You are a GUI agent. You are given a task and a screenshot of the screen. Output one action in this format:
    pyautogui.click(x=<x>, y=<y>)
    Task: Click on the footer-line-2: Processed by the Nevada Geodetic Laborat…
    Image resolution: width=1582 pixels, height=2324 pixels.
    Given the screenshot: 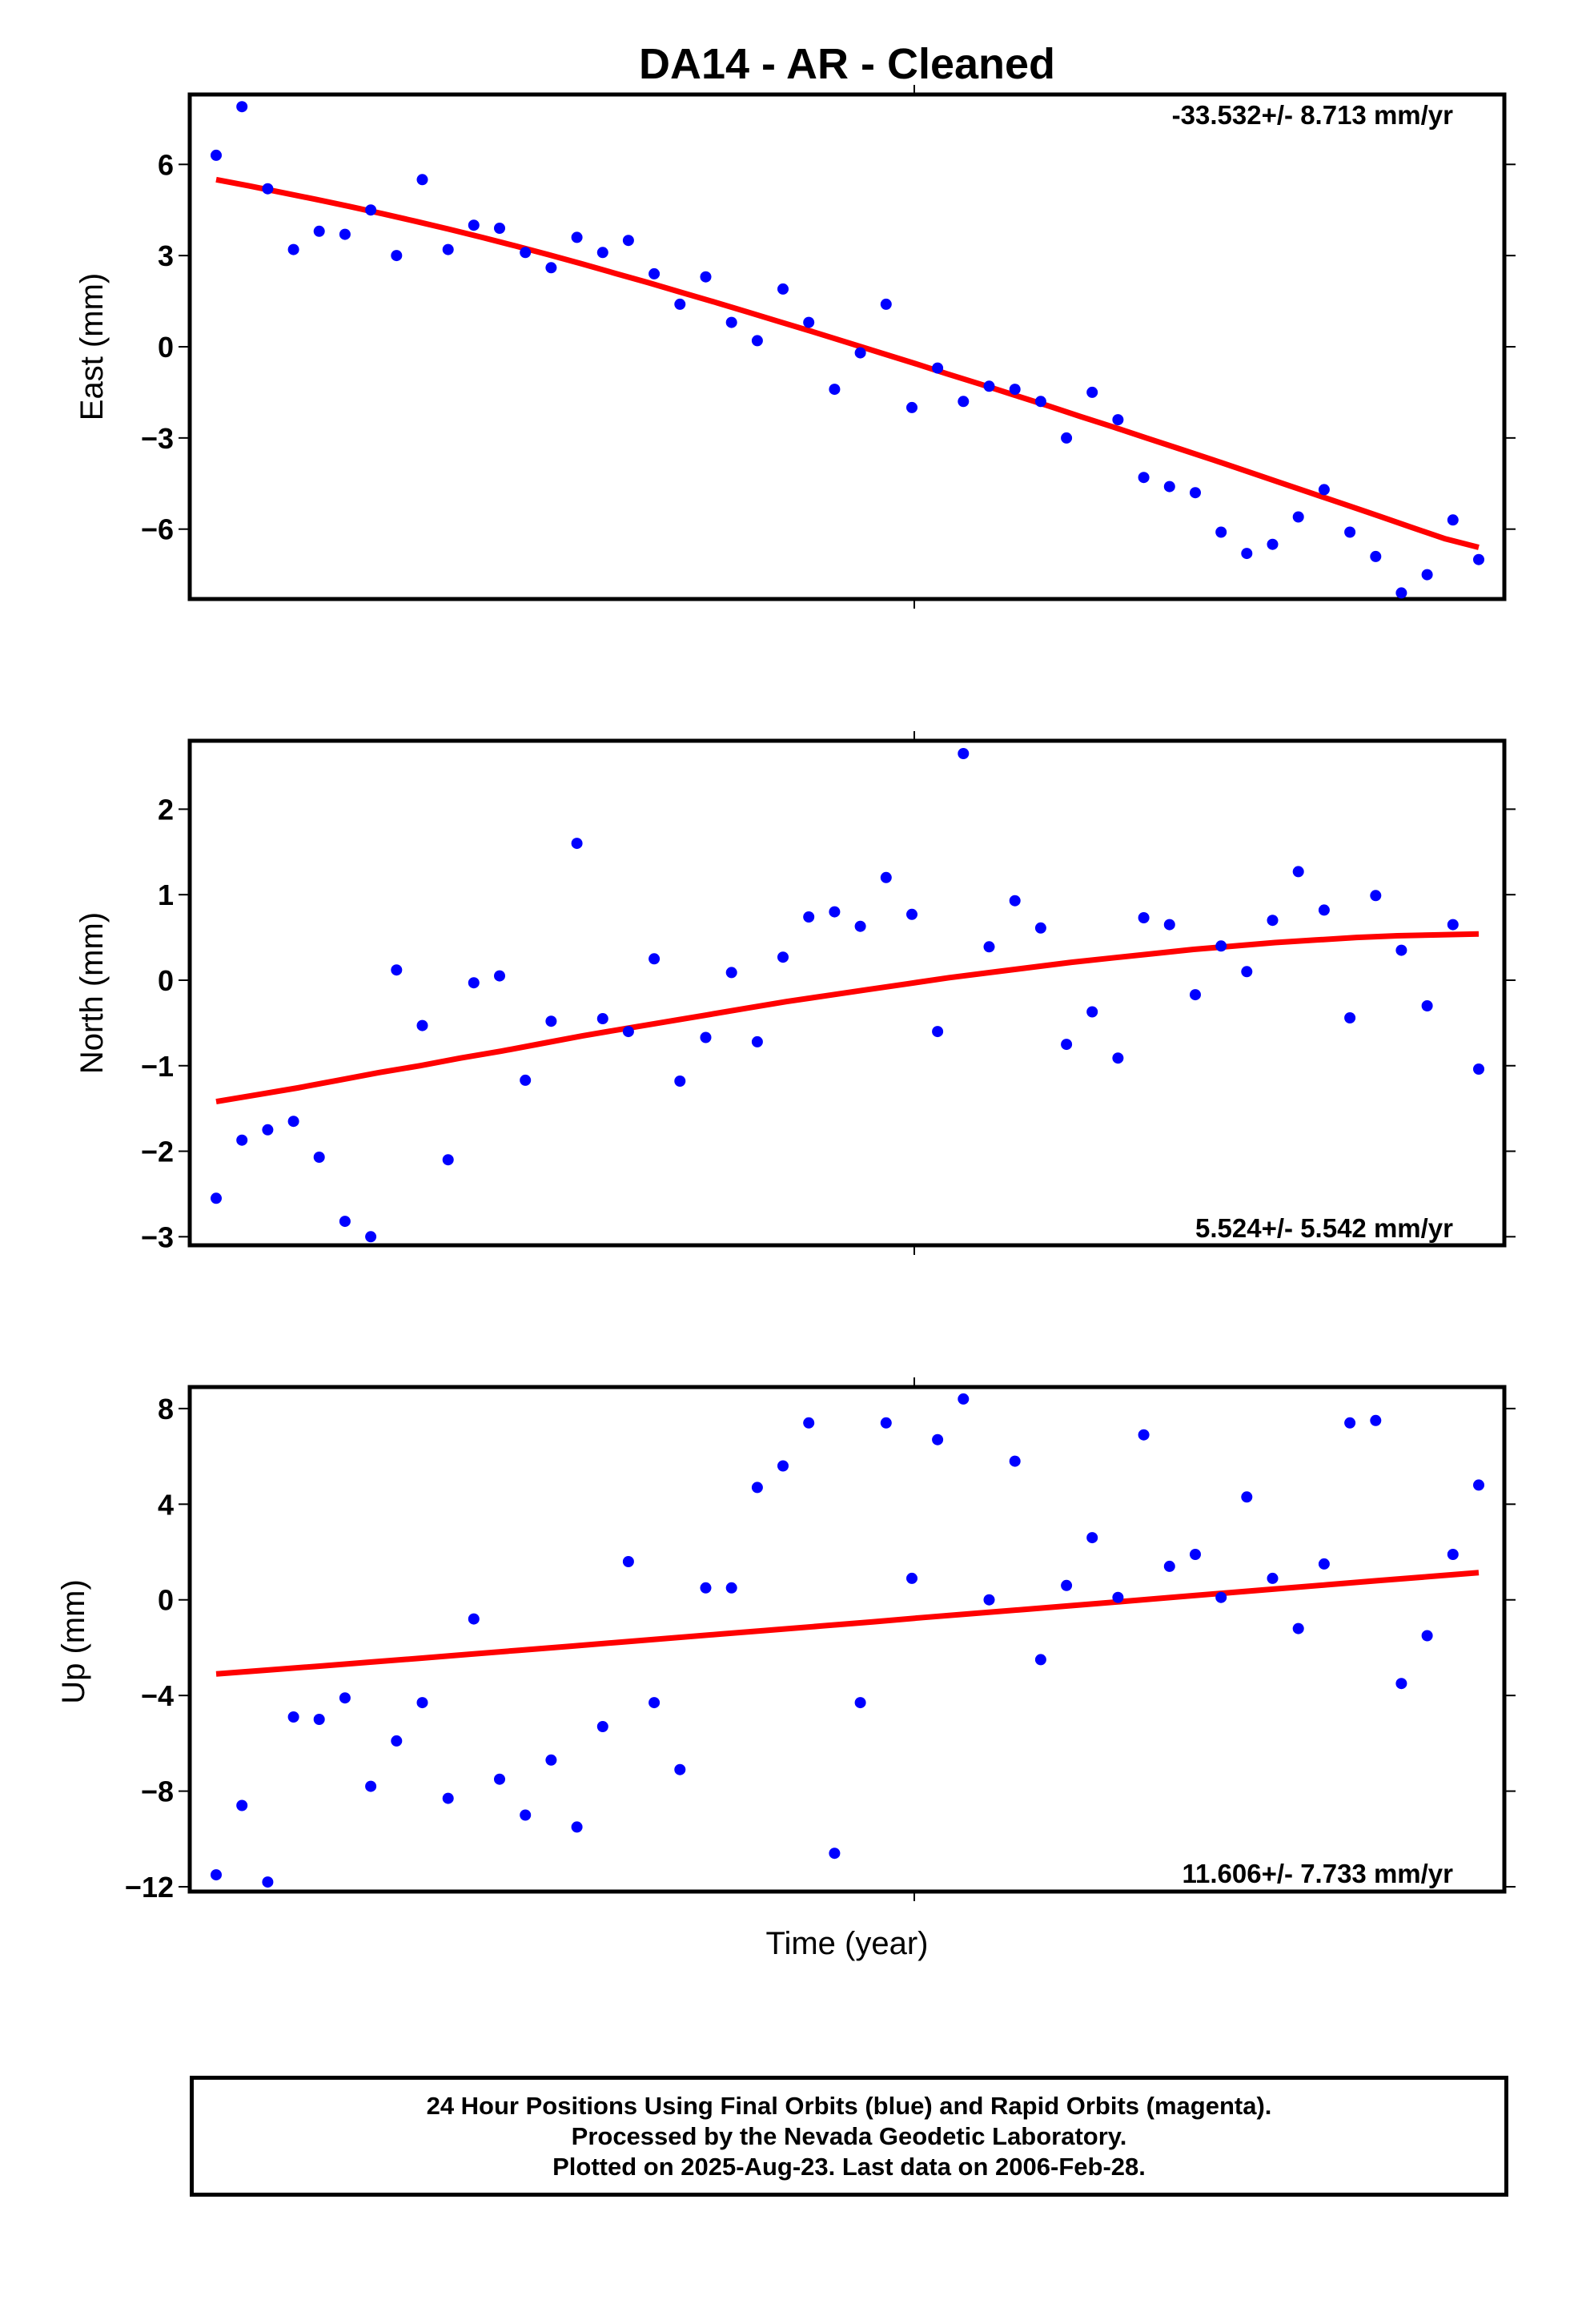 What is the action you would take?
    pyautogui.click(x=849, y=2135)
    